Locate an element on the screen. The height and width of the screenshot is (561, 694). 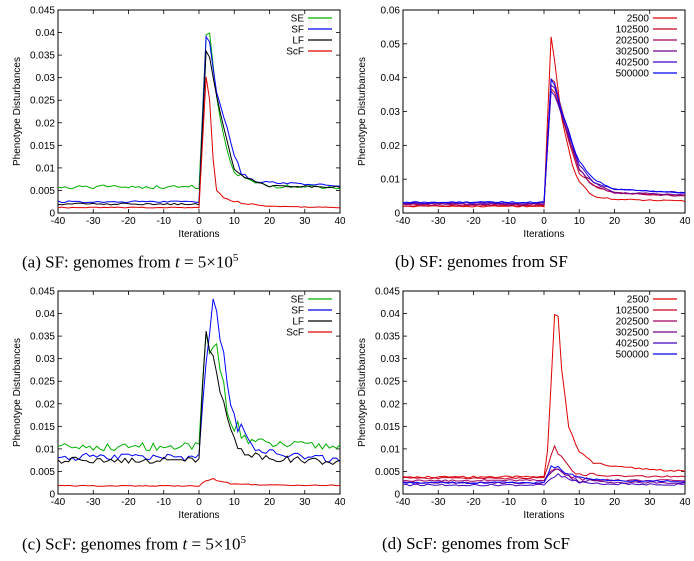
caption-a-var: t is located at coordinates (177, 262).